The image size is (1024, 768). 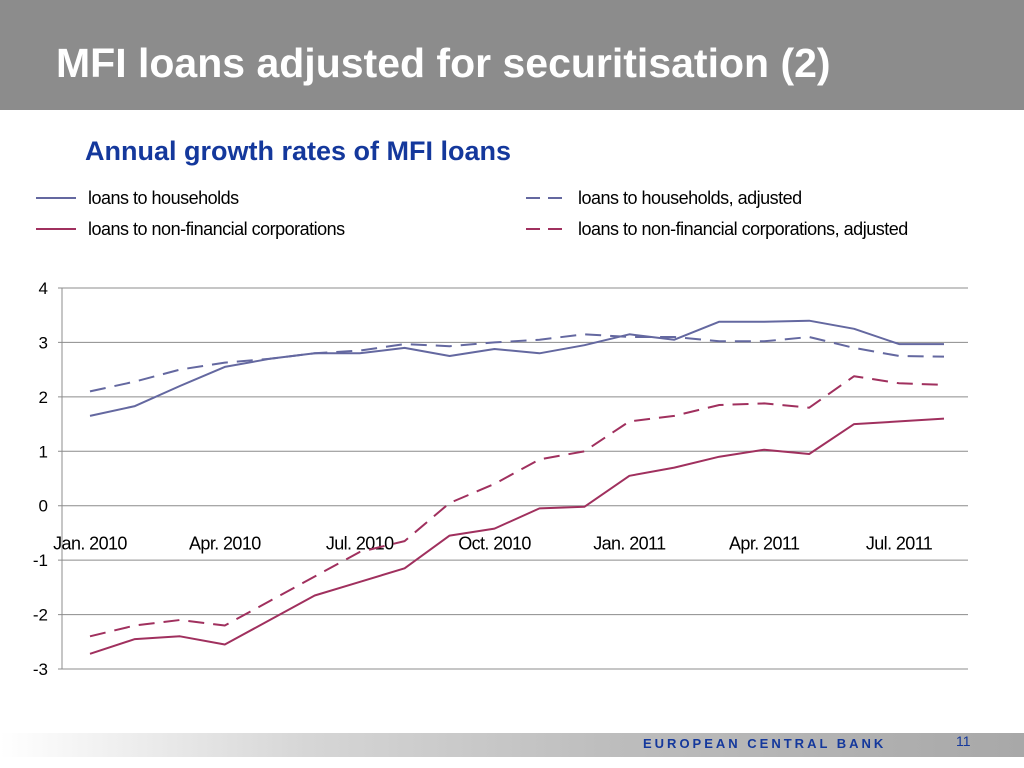 I want to click on x-tick-label: Jul. 2011, so click(x=899, y=544).